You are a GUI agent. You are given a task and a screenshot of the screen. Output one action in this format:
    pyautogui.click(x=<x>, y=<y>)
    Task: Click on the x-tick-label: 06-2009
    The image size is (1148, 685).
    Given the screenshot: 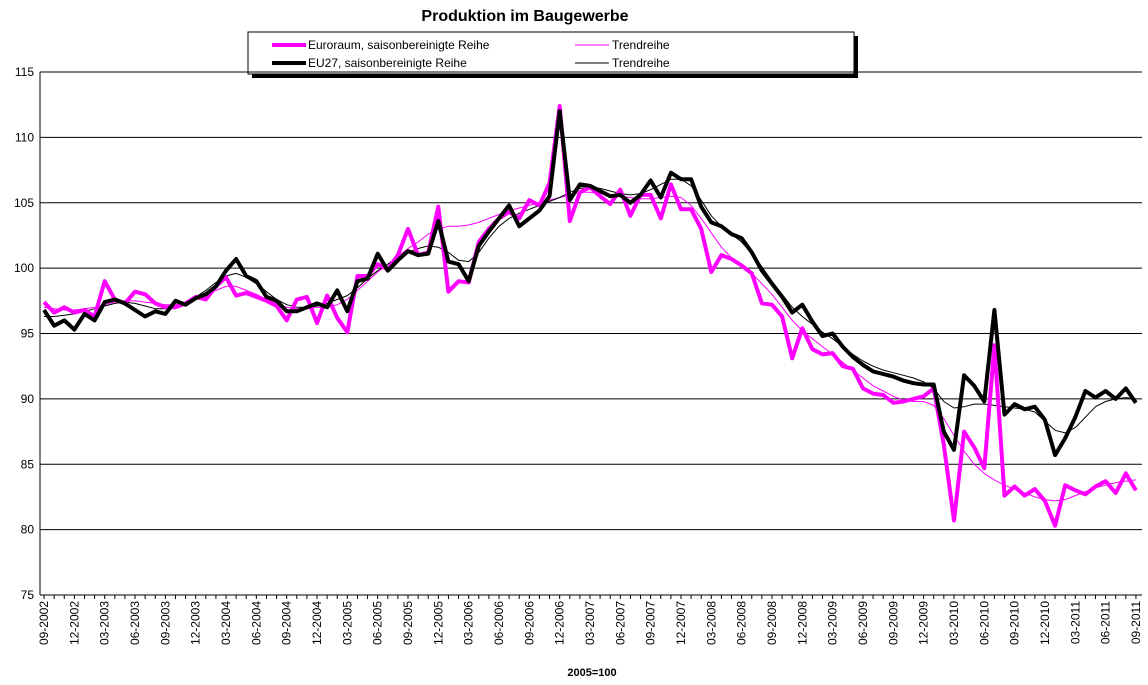 What is the action you would take?
    pyautogui.click(x=863, y=623)
    